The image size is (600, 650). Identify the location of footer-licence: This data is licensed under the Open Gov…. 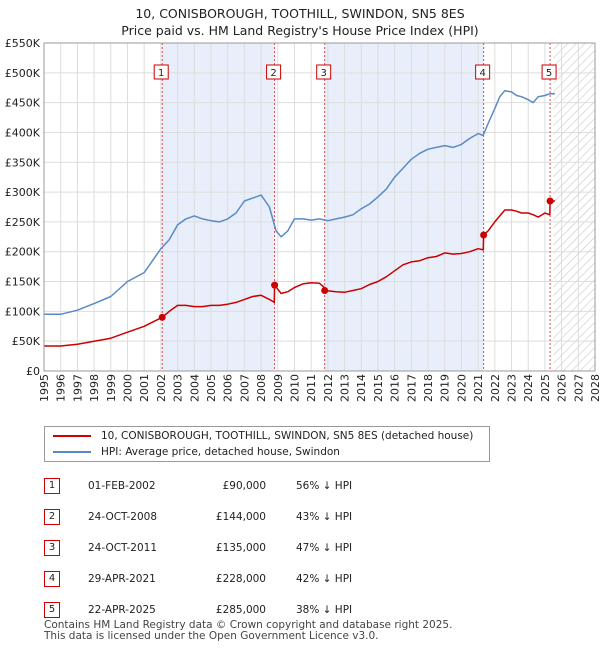
(211, 636).